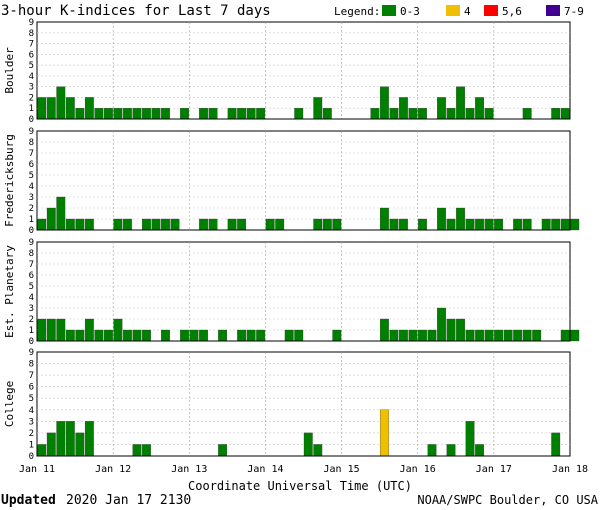 This screenshot has width=600, height=510. I want to click on y-tick-label: 5, so click(31, 399).